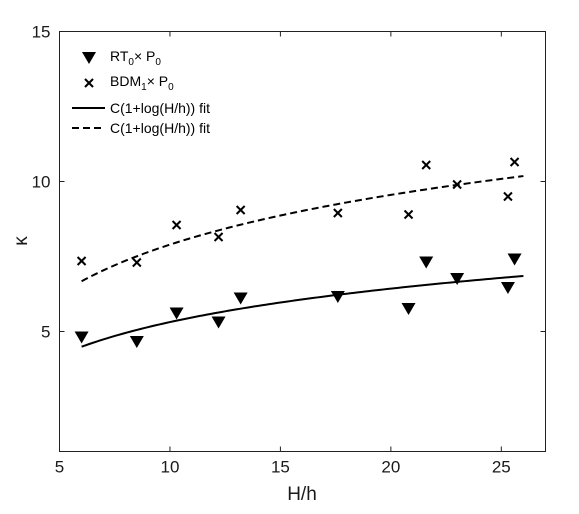  I want to click on y-tick-label: 5, so click(45, 332).